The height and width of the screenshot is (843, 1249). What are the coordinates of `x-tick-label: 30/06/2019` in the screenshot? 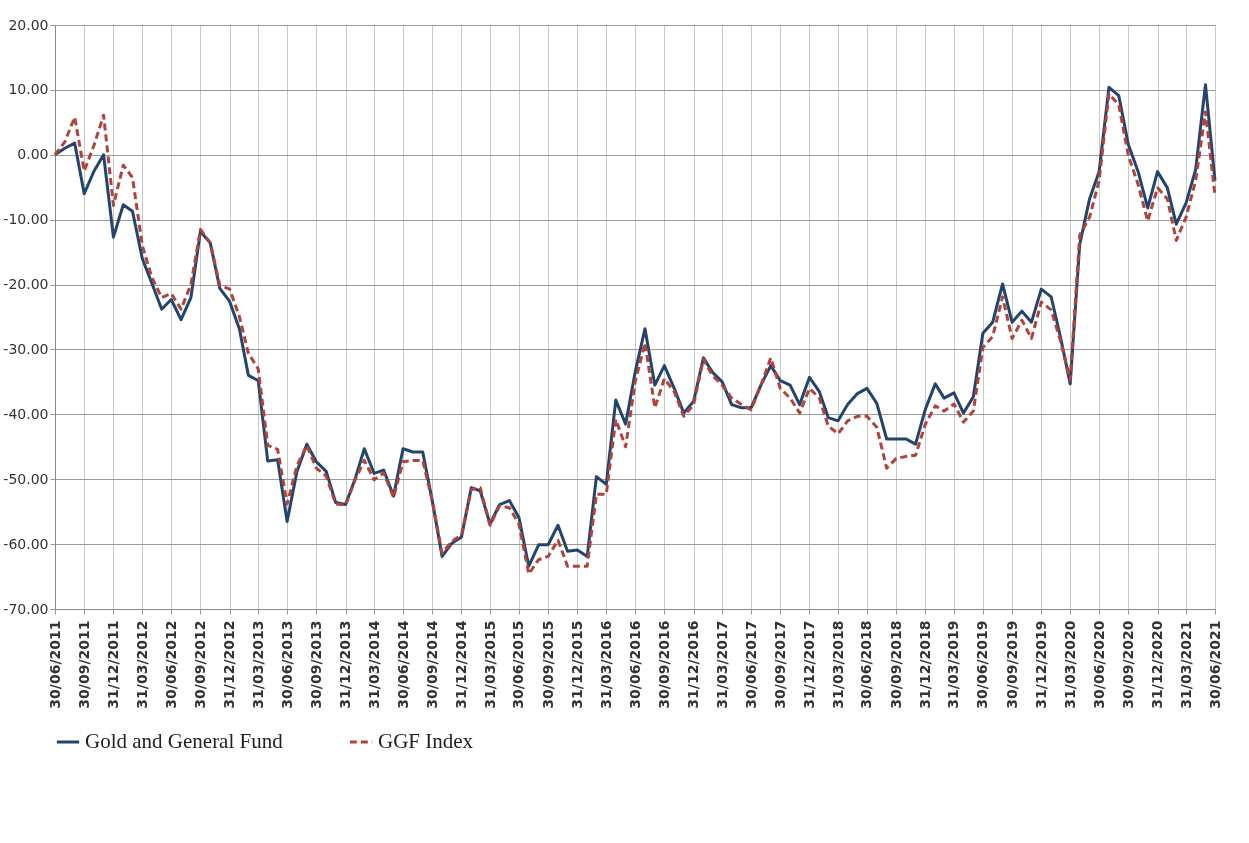 It's located at (982, 664).